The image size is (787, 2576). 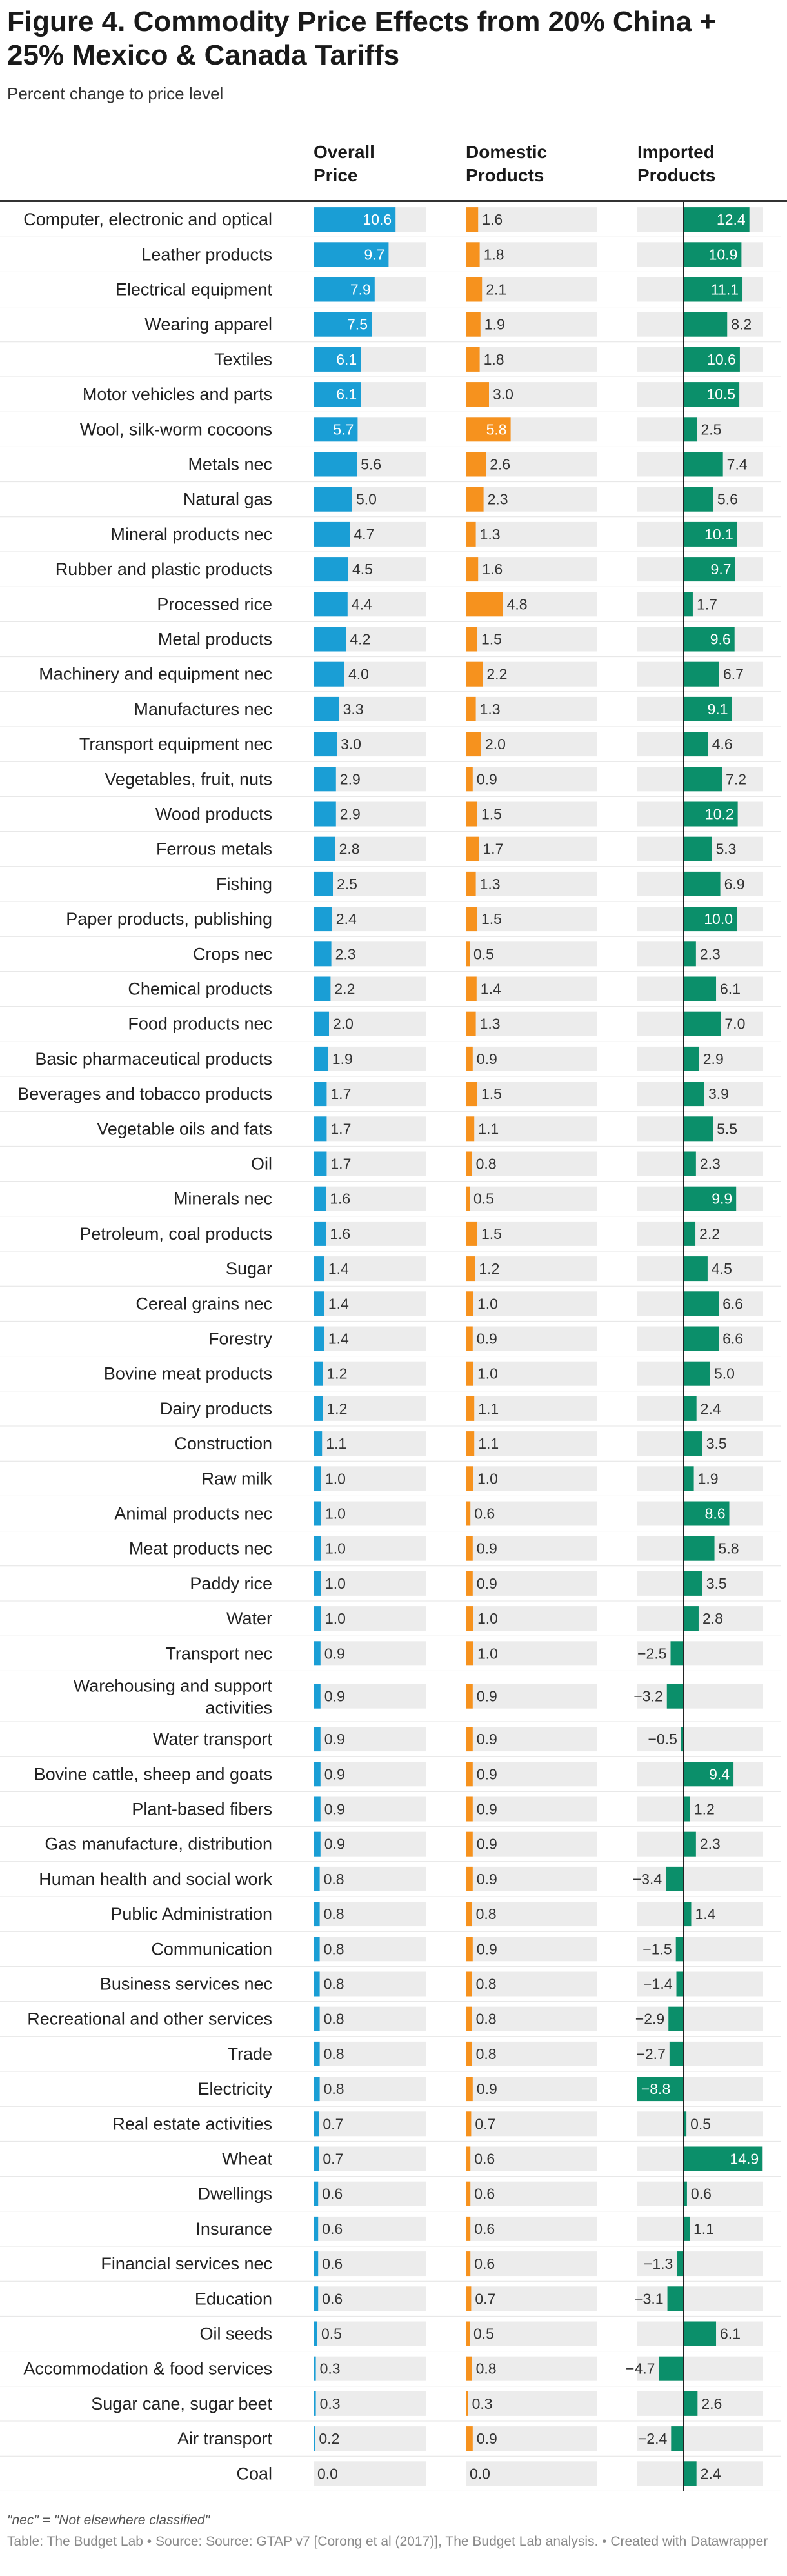 I want to click on value-label-overall: 10.6, so click(x=378, y=220).